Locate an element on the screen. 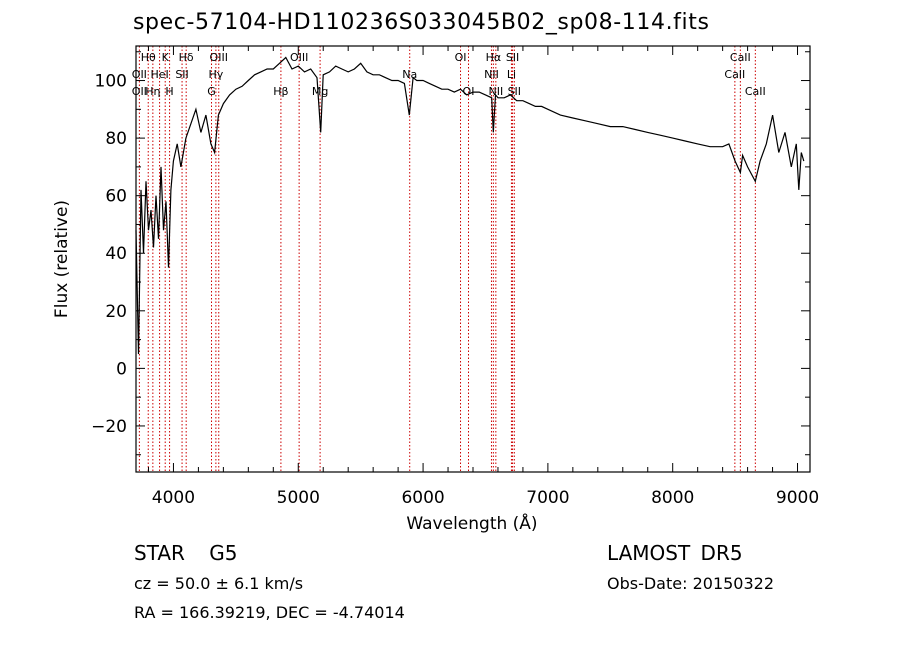  y-tick-label: 0 is located at coordinates (121, 369).